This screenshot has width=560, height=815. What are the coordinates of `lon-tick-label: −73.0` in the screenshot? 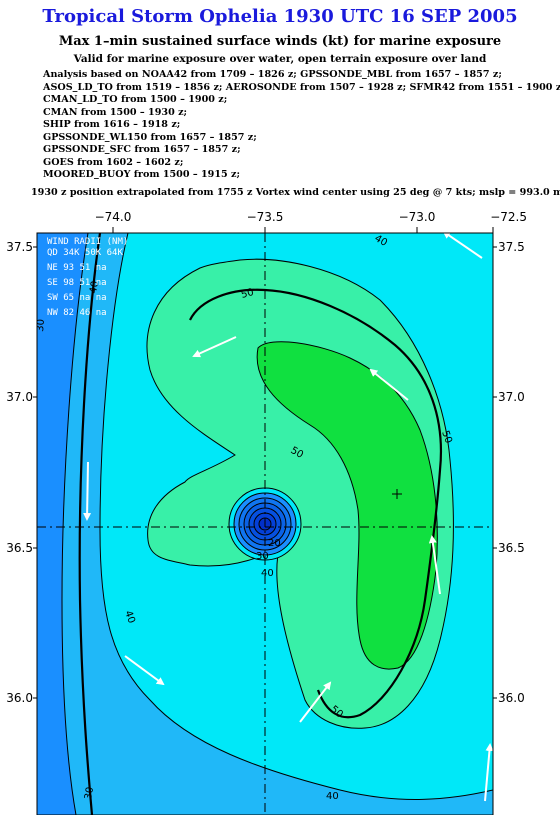 It's located at (417, 217).